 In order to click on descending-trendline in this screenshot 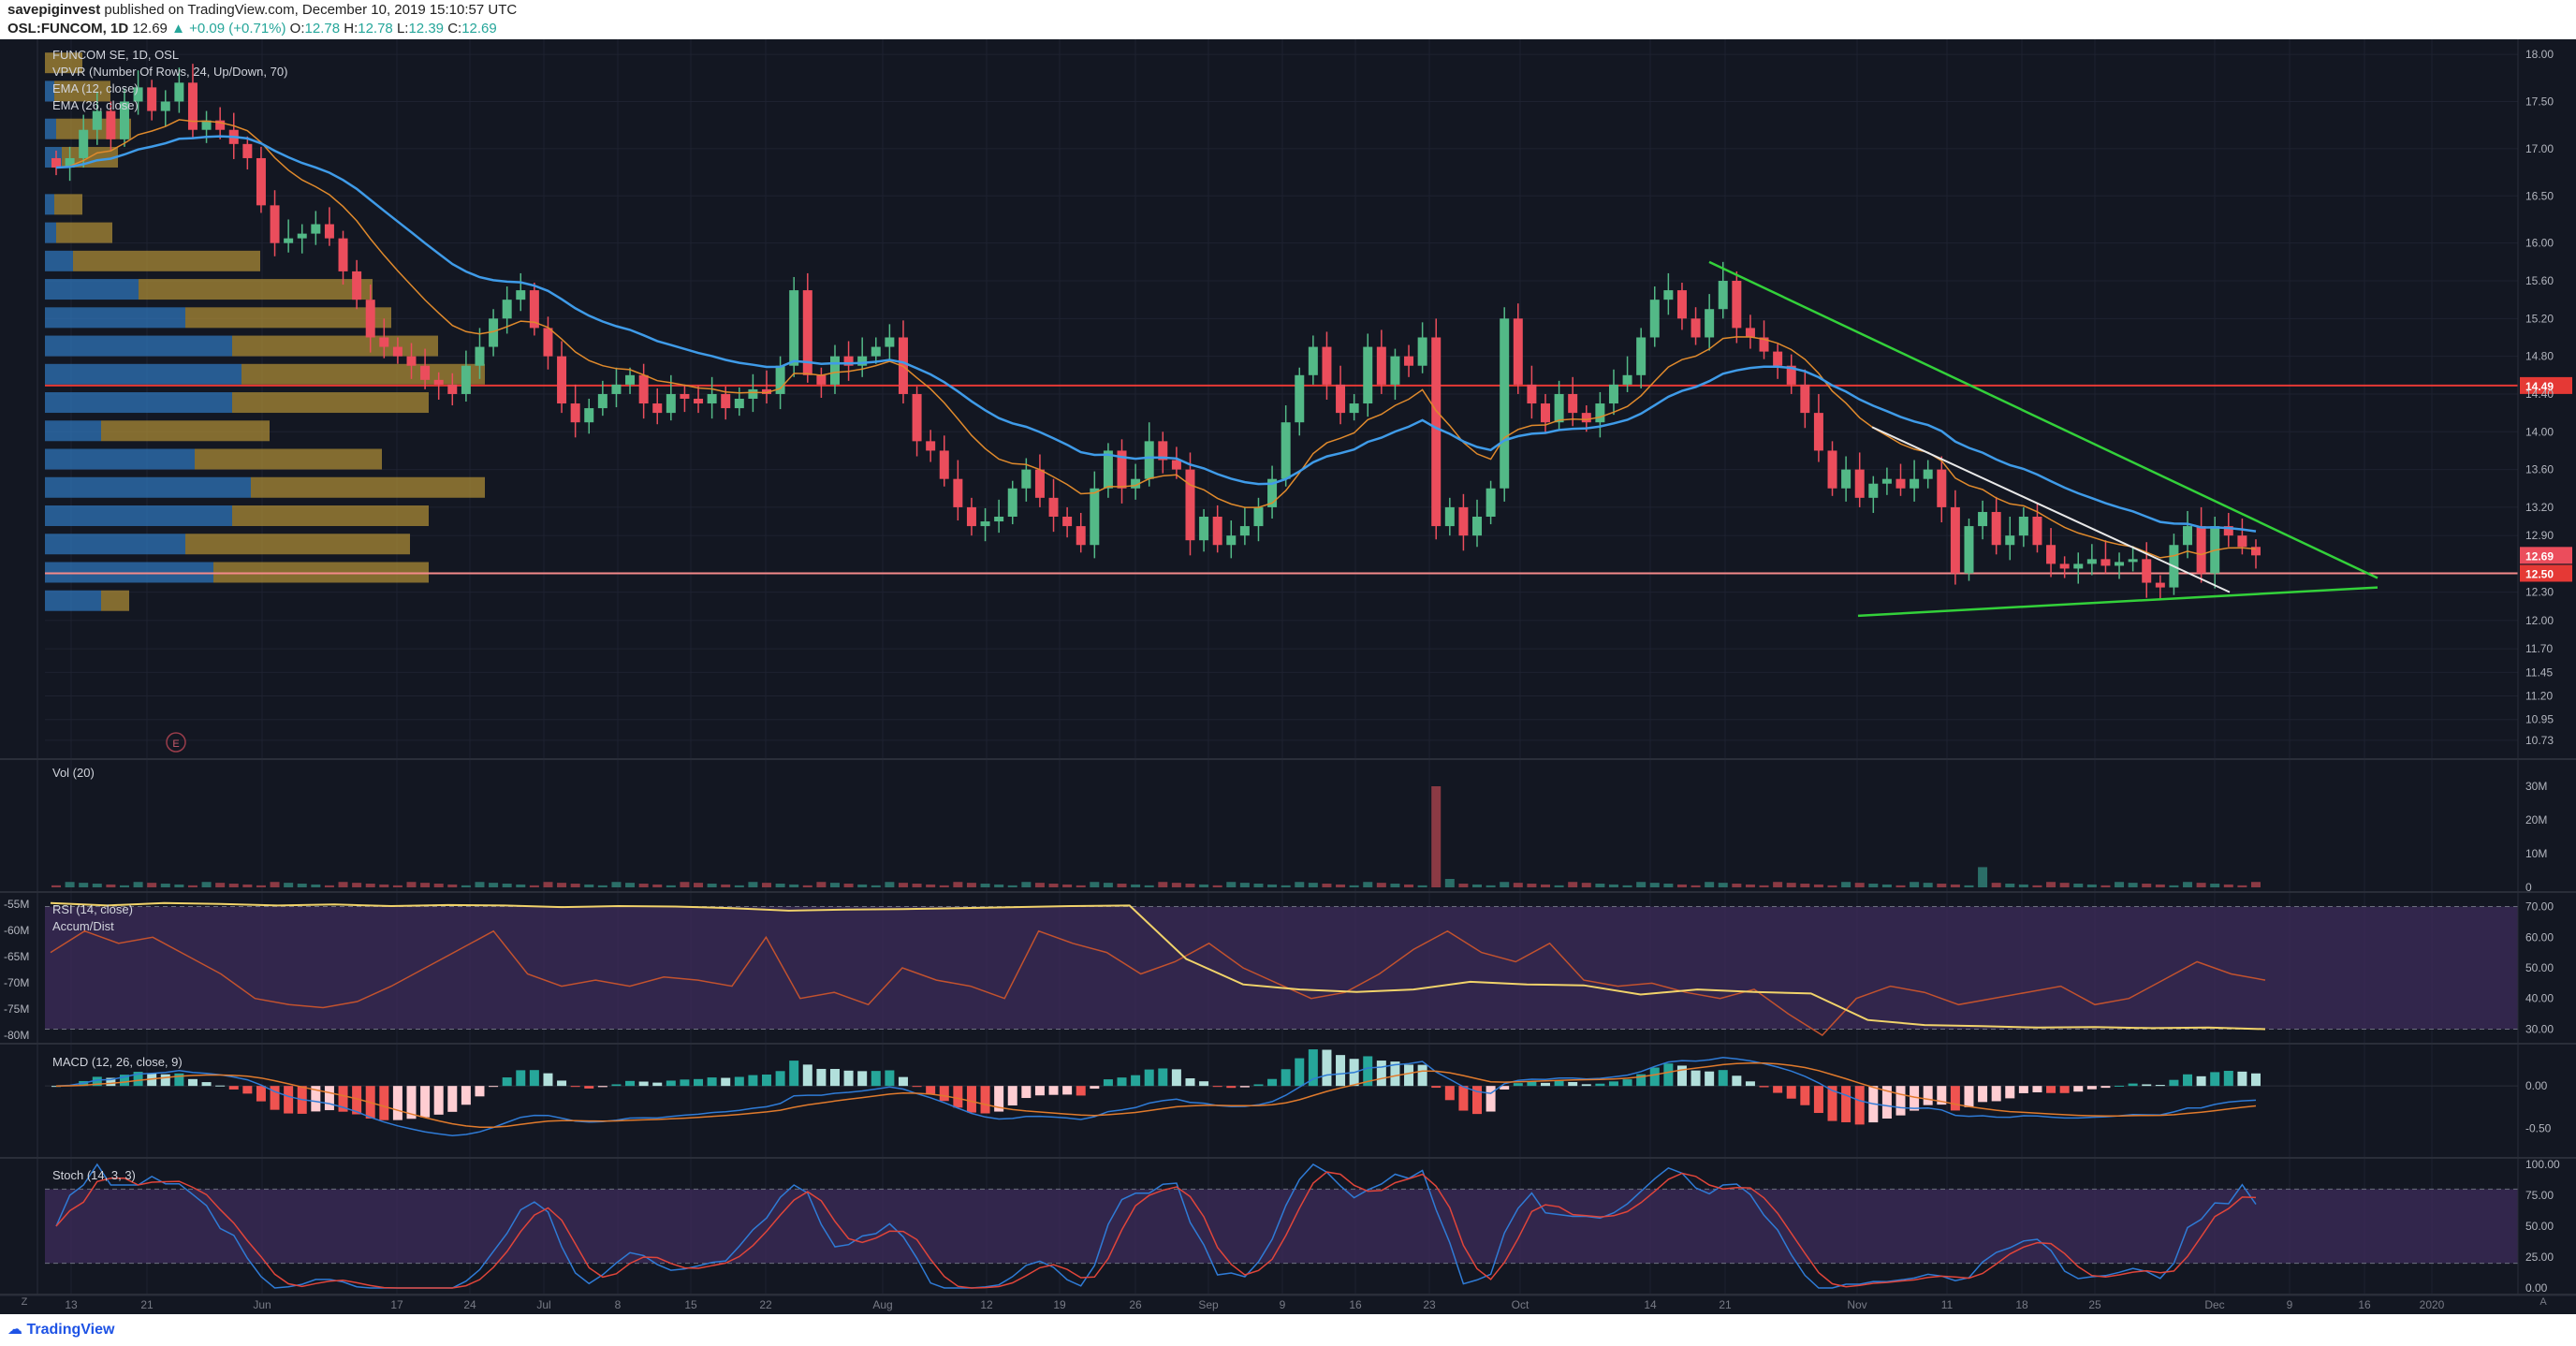, I will do `click(2043, 419)`.